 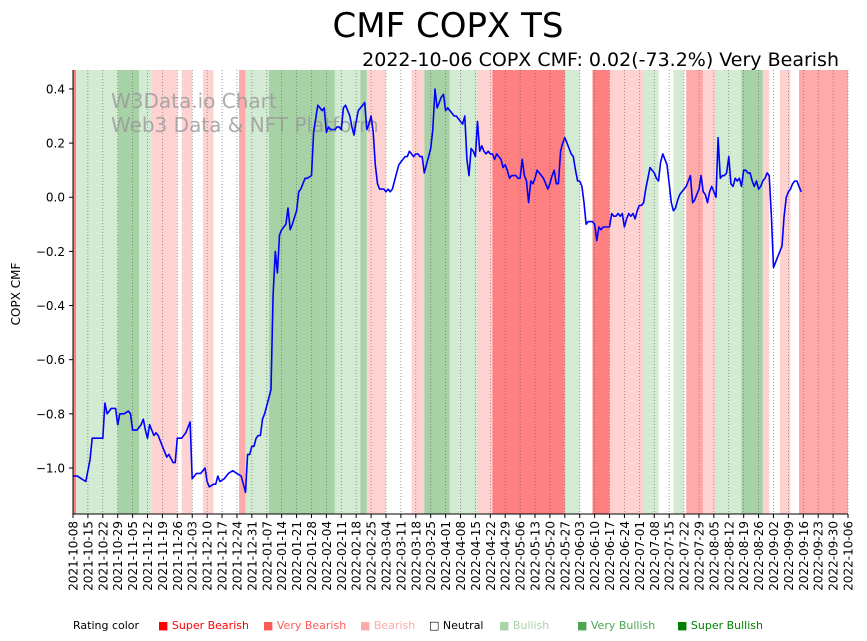 What do you see at coordinates (550, 556) in the screenshot?
I see `x-tick-label: 2022-05-20` at bounding box center [550, 556].